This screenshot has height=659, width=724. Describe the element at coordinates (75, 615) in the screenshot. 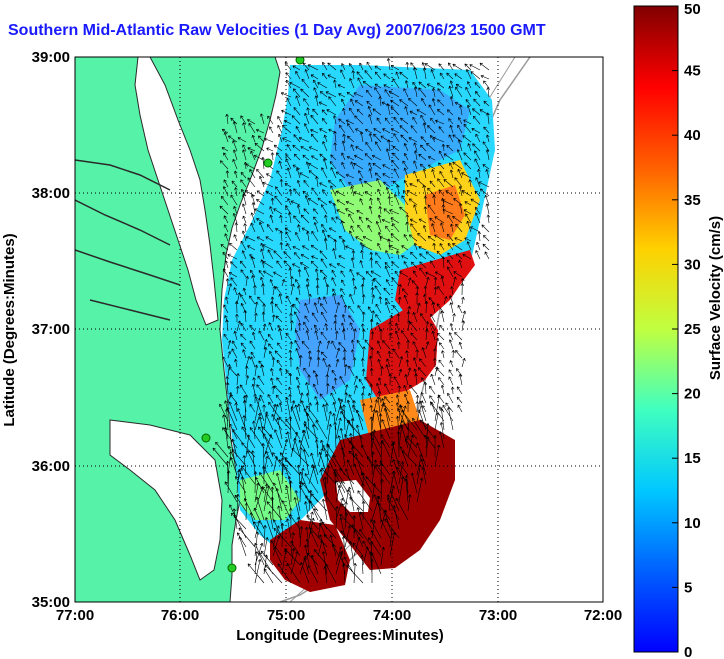

I see `x-tick-label: 77:00` at that location.